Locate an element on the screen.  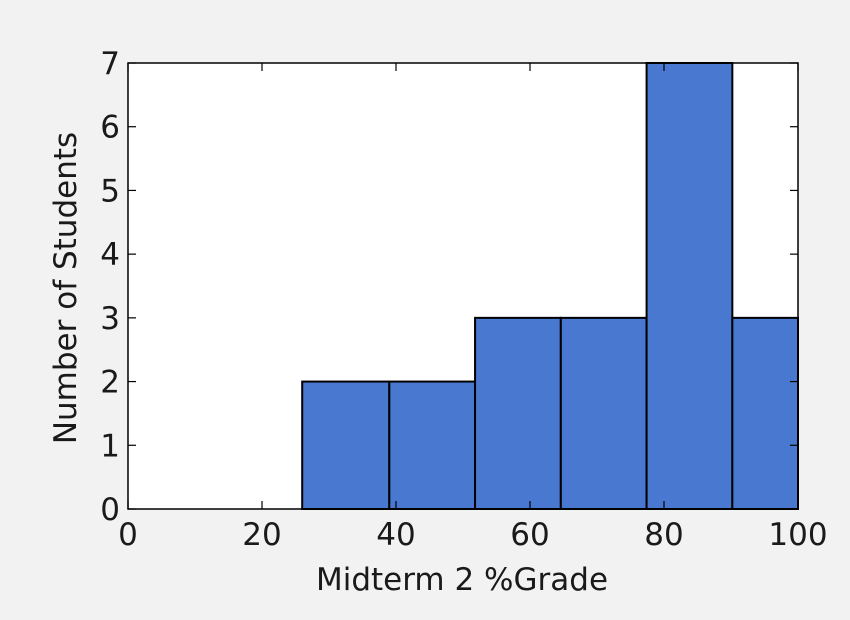
y-tick-label-7: 7 is located at coordinates (110, 64).